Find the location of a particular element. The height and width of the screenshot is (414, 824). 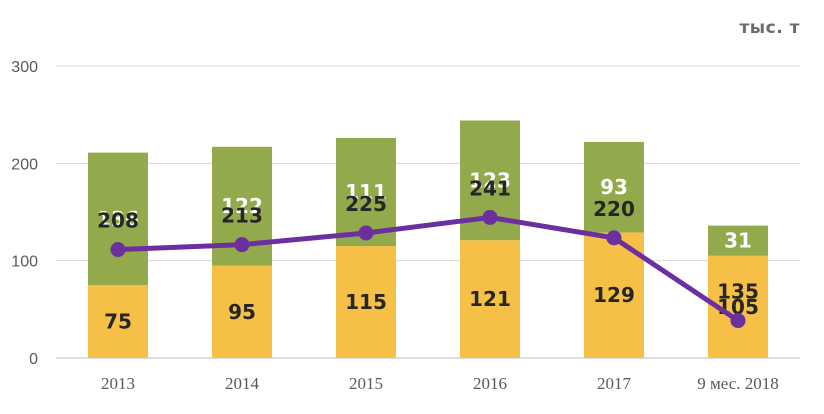

bar-data-label: 121 is located at coordinates (490, 299).